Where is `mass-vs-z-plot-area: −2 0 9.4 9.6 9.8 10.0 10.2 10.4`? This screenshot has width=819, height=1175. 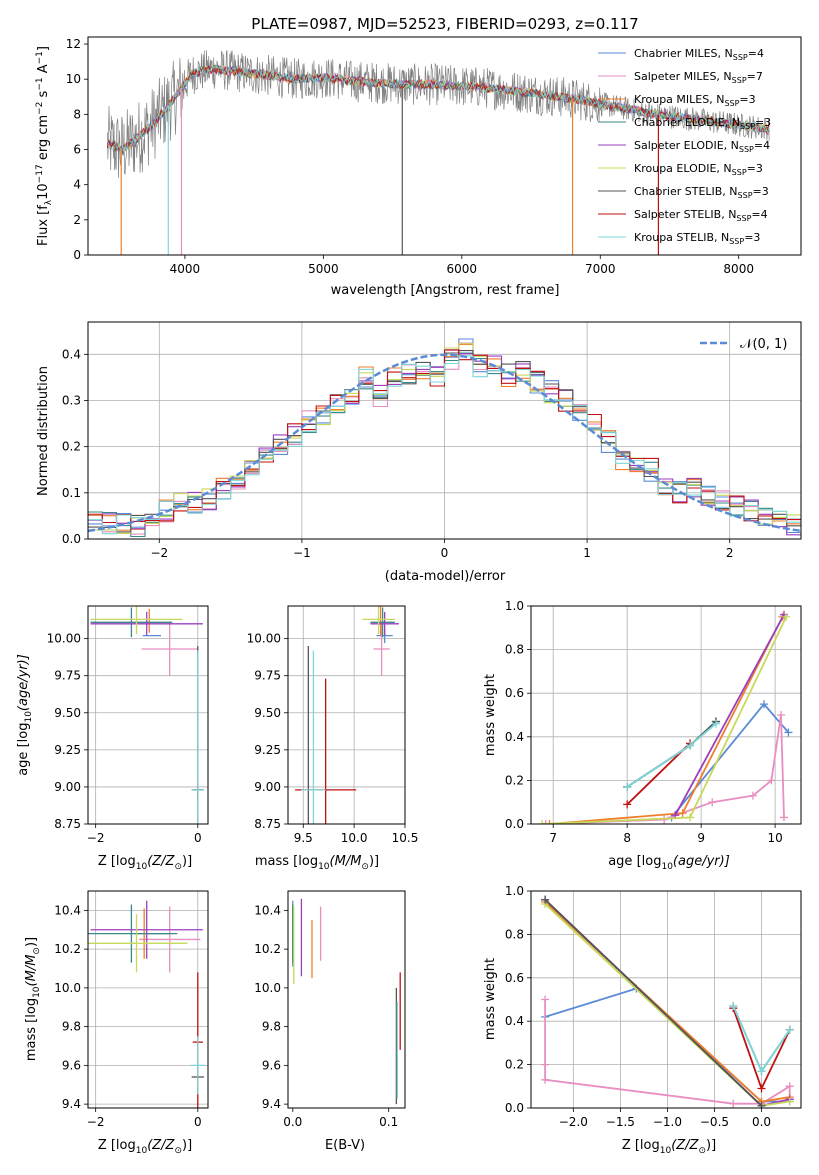
mass-vs-z-plot-area: −2 0 9.4 9.6 9.8 10.0 10.2 10.4 is located at coordinates (131, 1009).